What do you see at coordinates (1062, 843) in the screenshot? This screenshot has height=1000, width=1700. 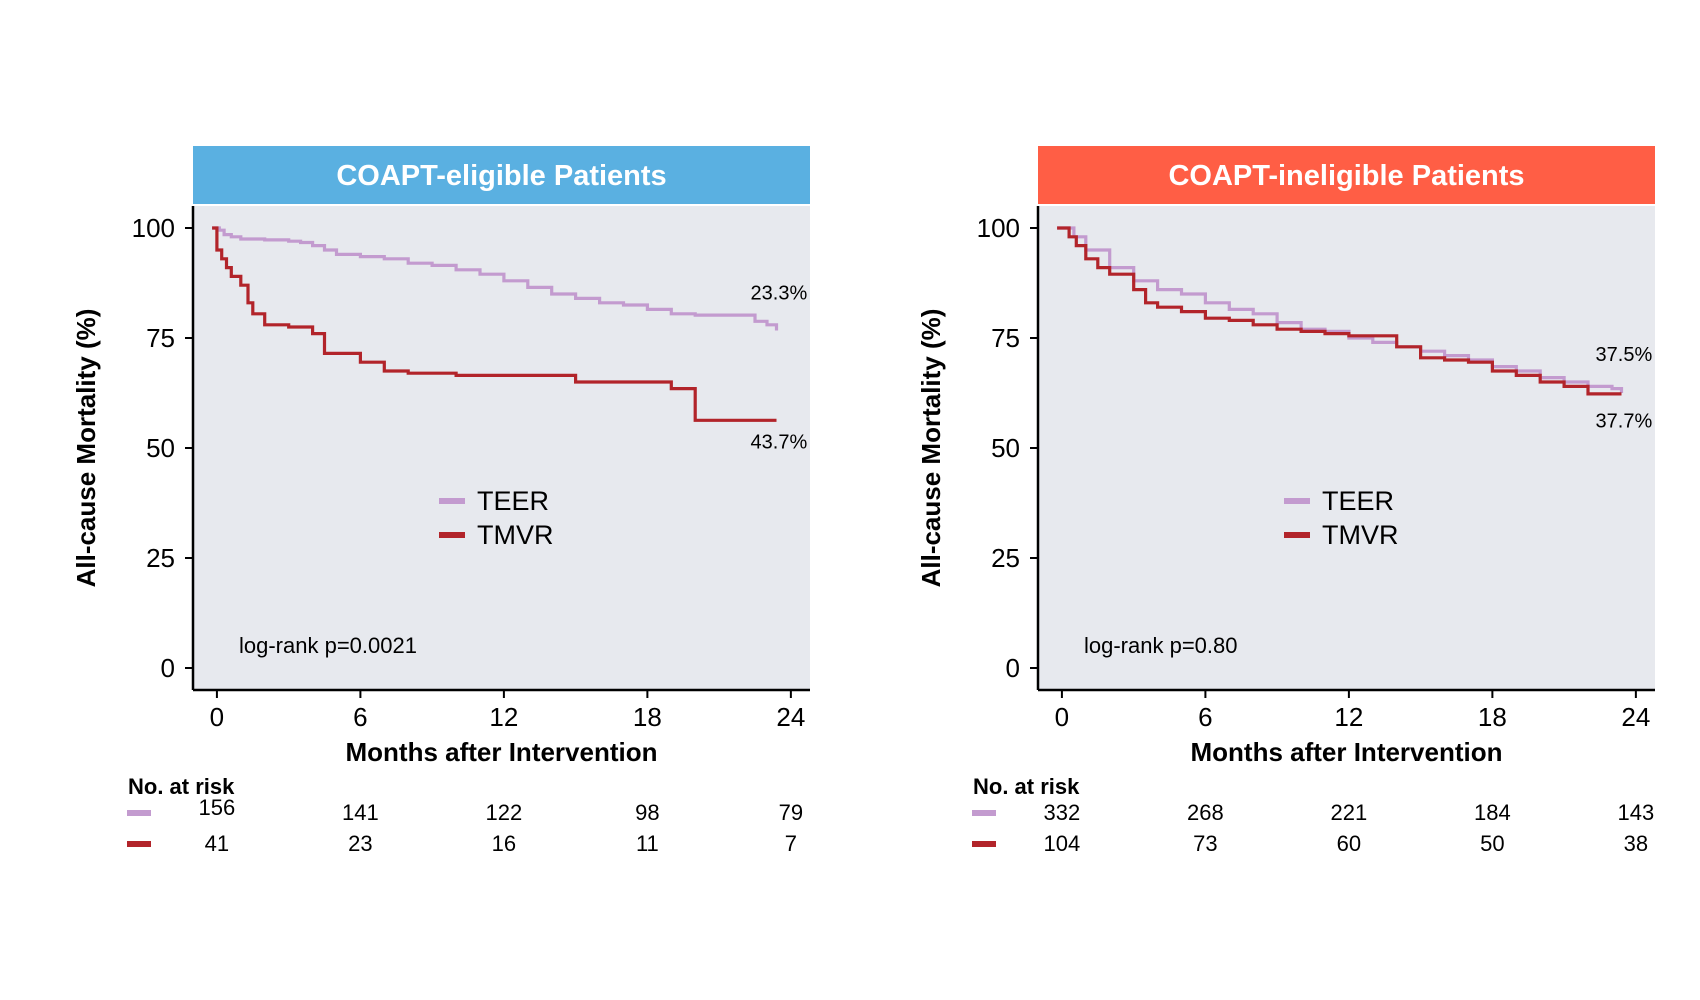 I see `risk-value-tmvr: 104` at bounding box center [1062, 843].